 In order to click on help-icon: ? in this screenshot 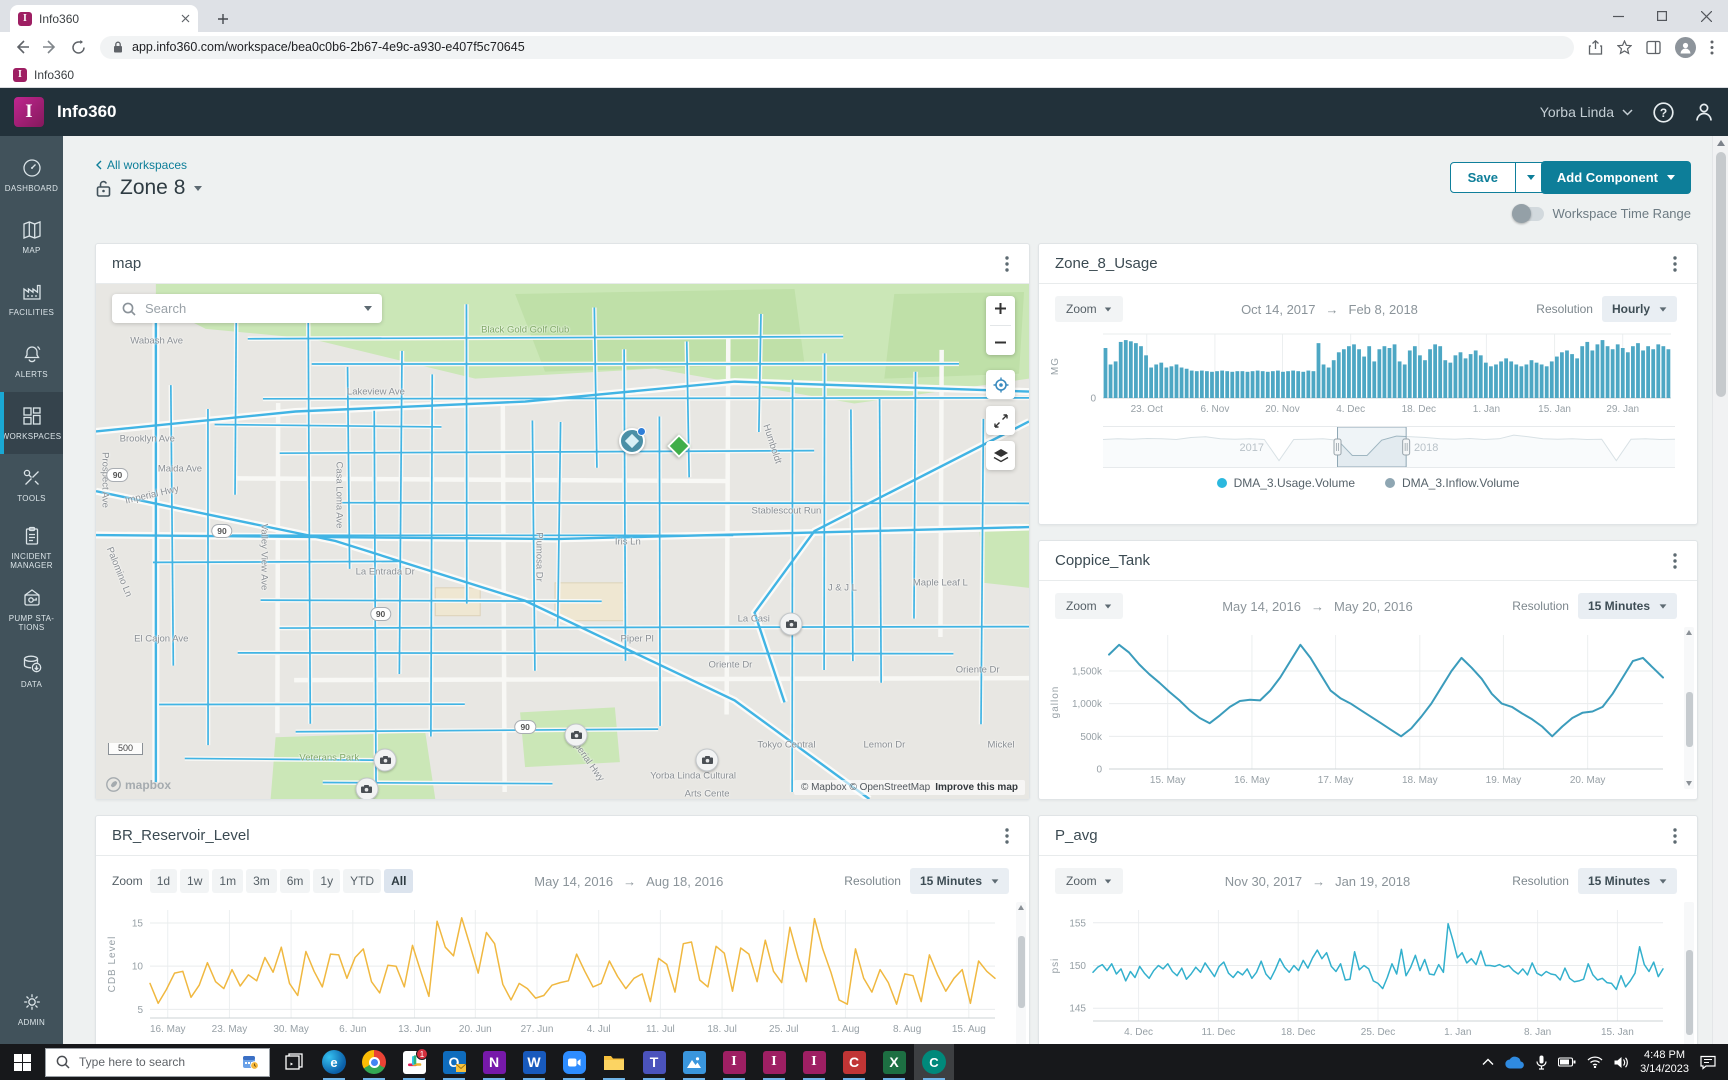, I will do `click(1663, 112)`.